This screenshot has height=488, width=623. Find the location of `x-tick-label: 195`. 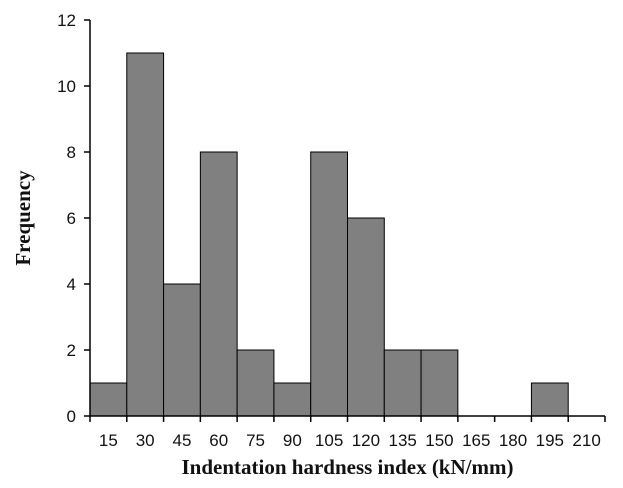

x-tick-label: 195 is located at coordinates (550, 440).